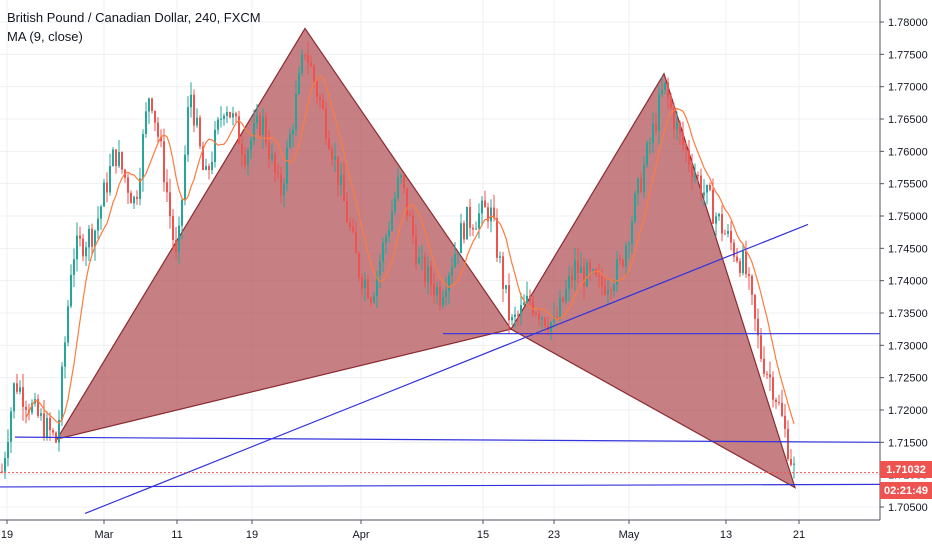  I want to click on time-axis: 19 Mar 11 19 Apr 15 23 May 13 21, so click(440, 530).